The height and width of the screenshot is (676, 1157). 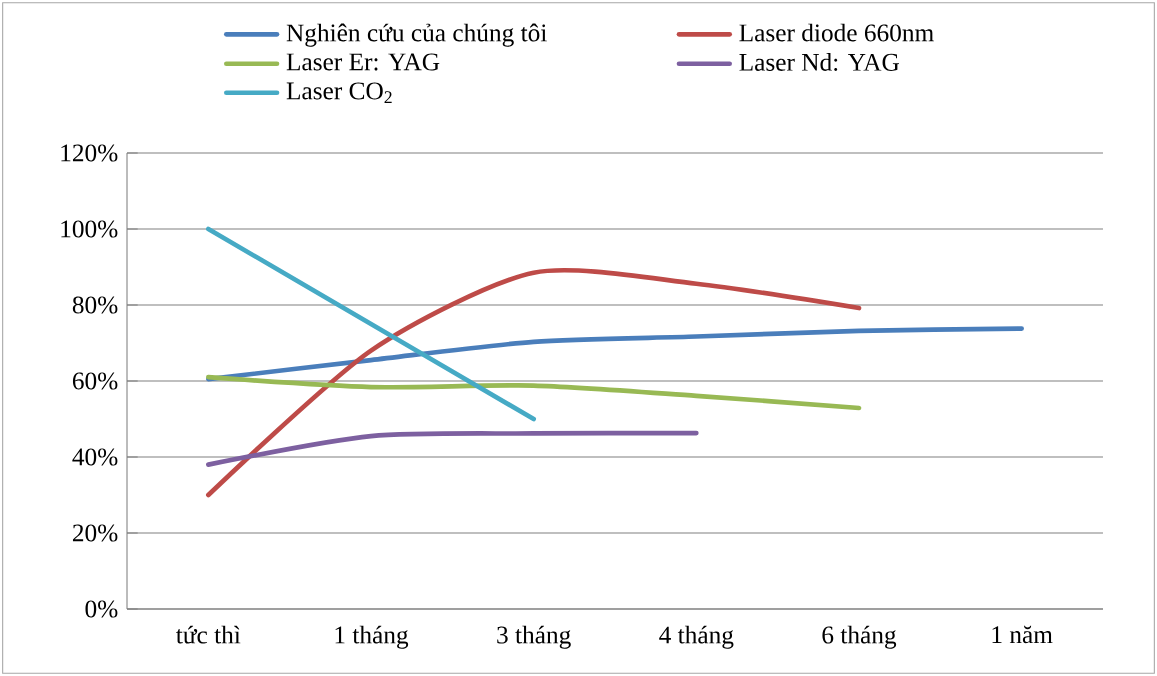 What do you see at coordinates (416, 35) in the screenshot?
I see `legend-label: Nghiên cứu của chúng tôi` at bounding box center [416, 35].